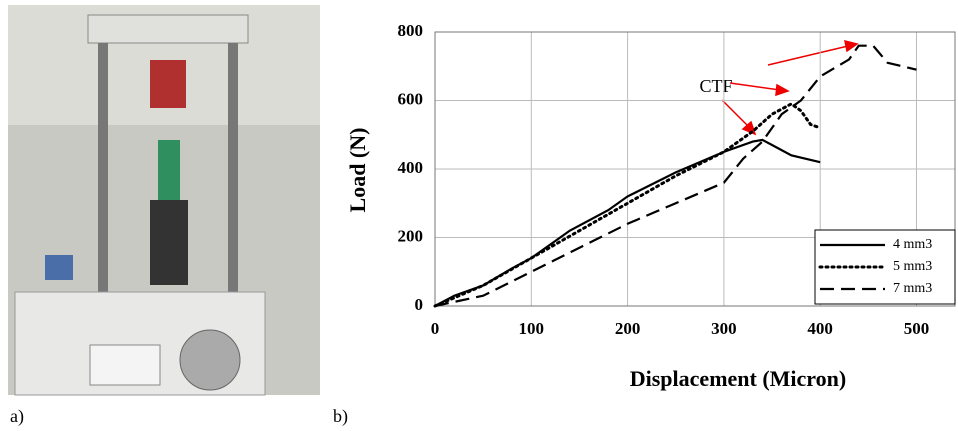  What do you see at coordinates (435, 328) in the screenshot?
I see `x-tick-label: 0` at bounding box center [435, 328].